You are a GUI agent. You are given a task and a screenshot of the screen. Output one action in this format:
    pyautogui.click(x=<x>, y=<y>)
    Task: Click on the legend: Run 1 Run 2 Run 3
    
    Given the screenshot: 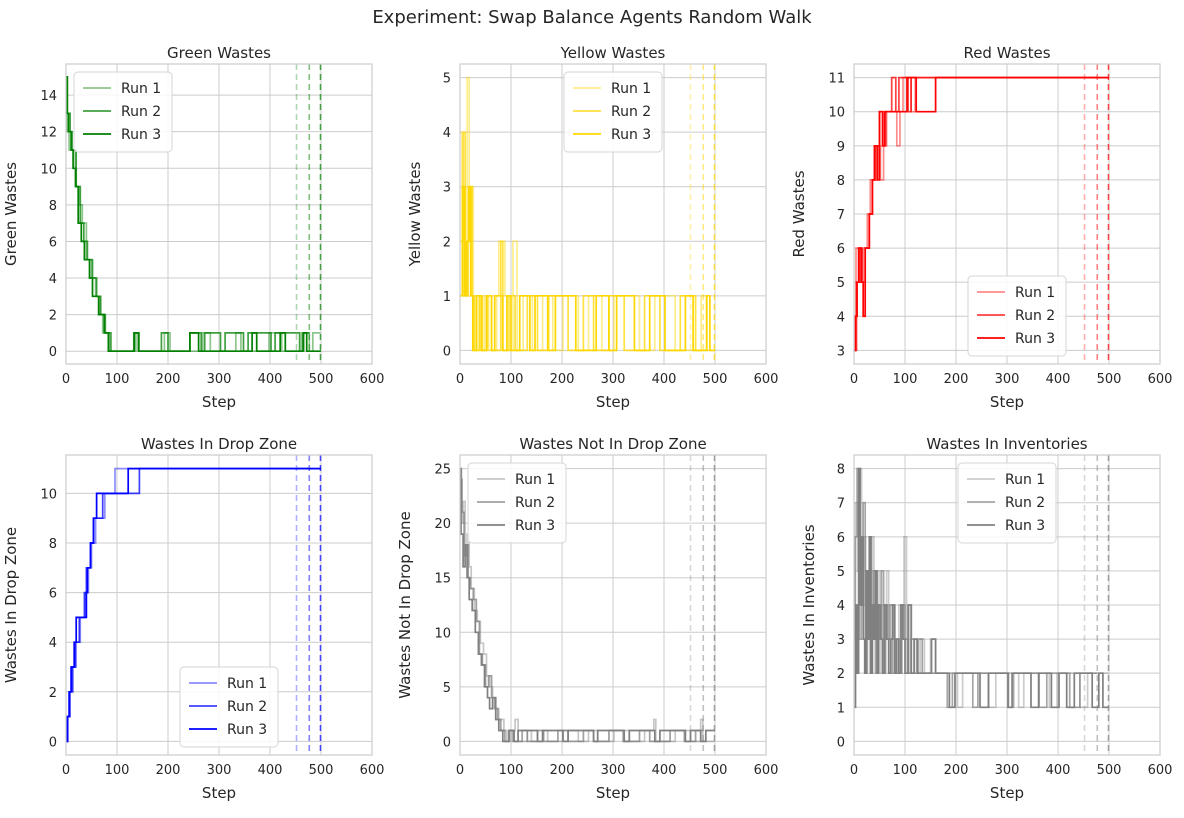 What is the action you would take?
    pyautogui.click(x=517, y=503)
    